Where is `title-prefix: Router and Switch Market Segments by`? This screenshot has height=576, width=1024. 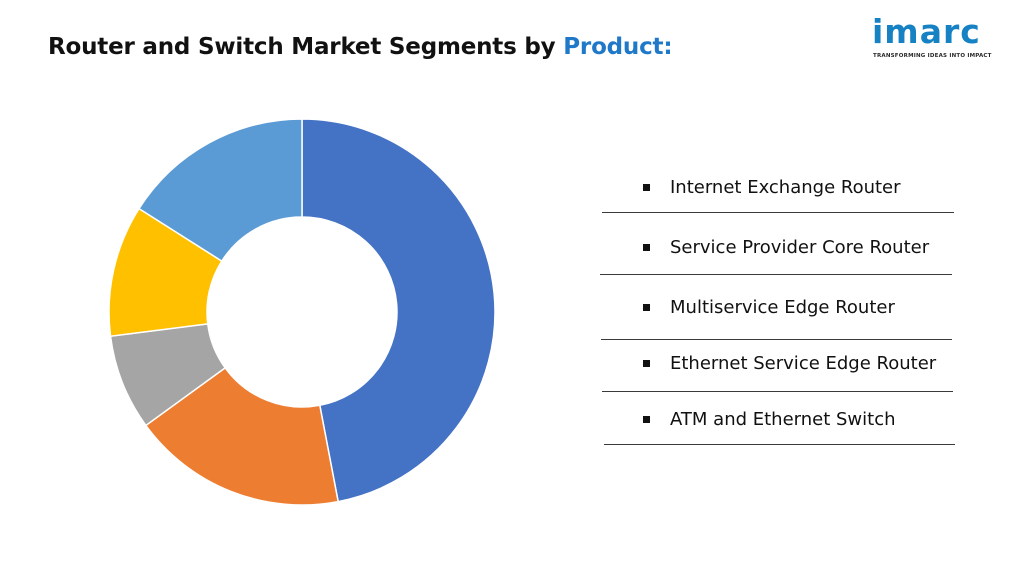 title-prefix: Router and Switch Market Segments by is located at coordinates (306, 47).